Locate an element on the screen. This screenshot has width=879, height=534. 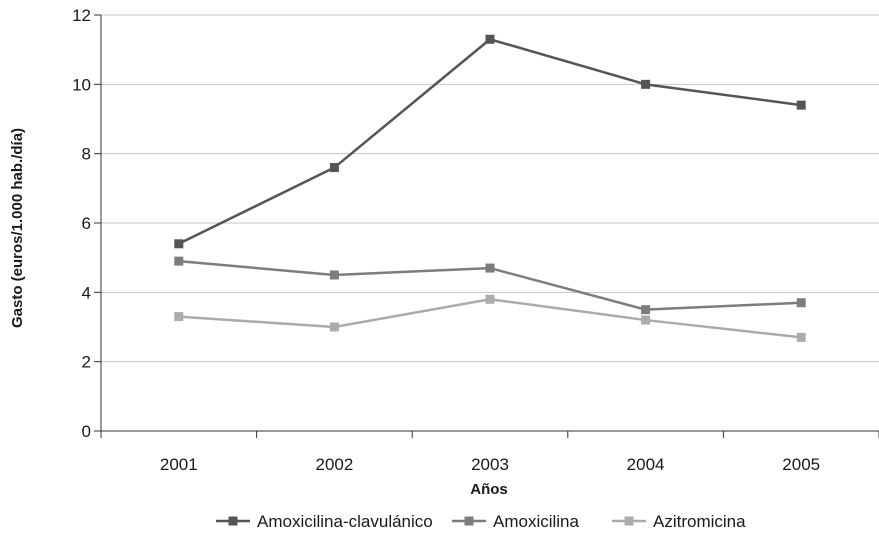
legend-label: Azitromicina is located at coordinates (699, 521).